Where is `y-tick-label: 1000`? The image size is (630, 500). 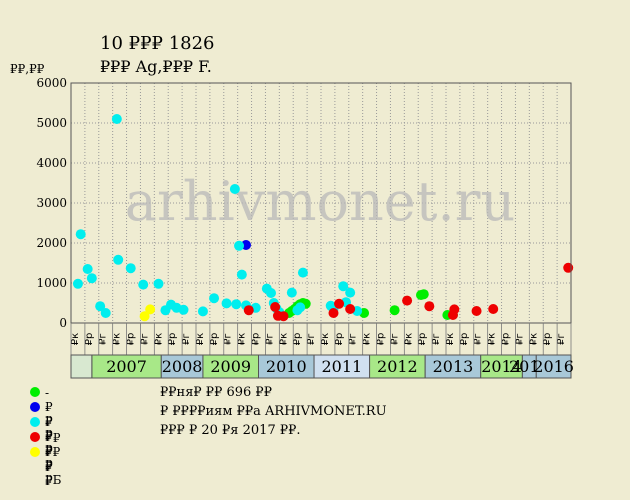 y-tick-label: 1000 is located at coordinates (51, 283).